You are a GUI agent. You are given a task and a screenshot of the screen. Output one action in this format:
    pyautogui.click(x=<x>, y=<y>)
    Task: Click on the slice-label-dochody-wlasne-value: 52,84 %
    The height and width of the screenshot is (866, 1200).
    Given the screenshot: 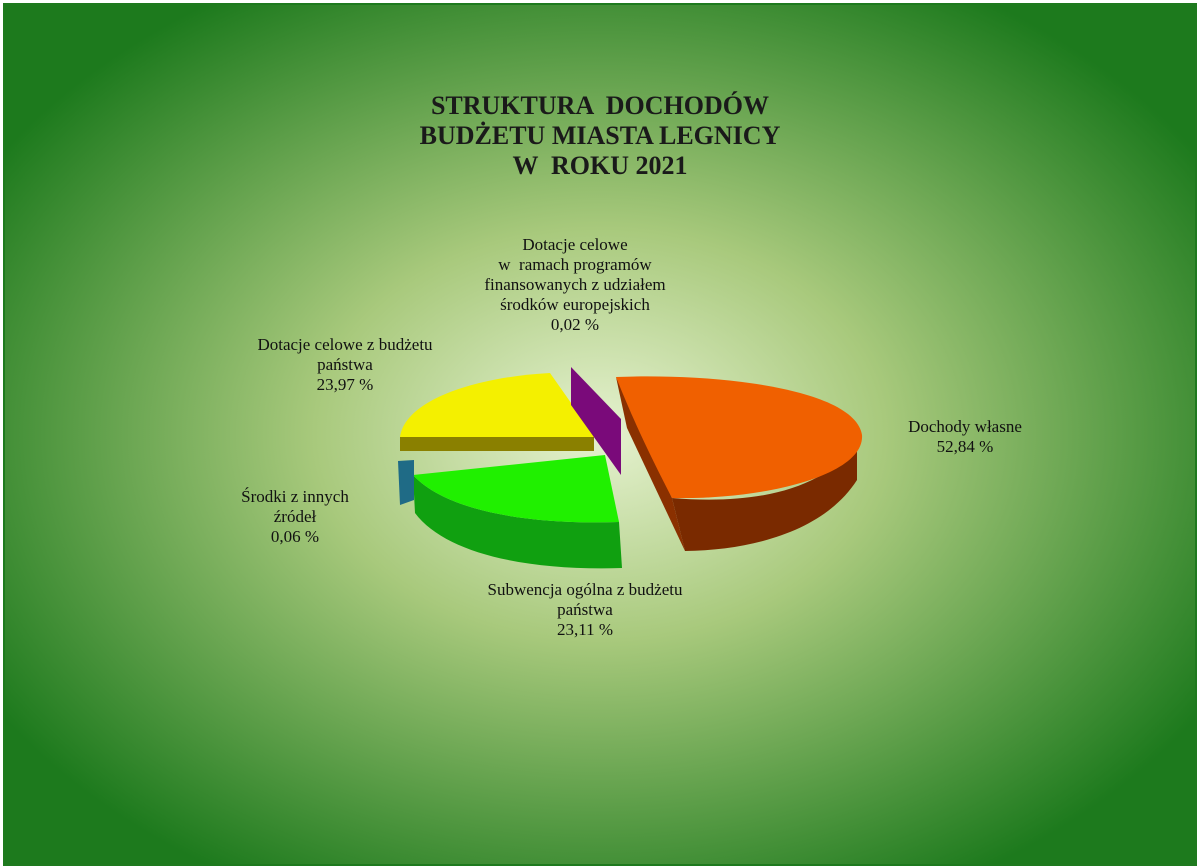 What is the action you would take?
    pyautogui.click(x=965, y=446)
    